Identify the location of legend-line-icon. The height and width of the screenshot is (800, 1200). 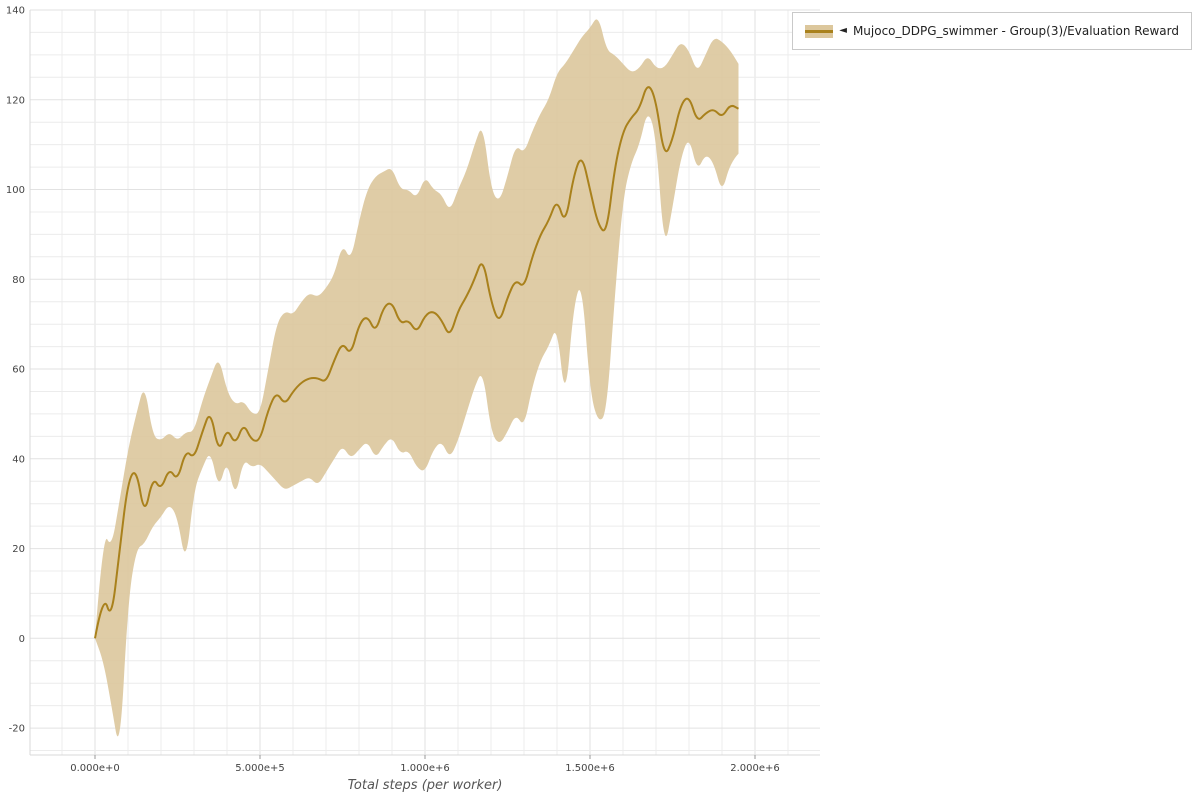
(819, 31).